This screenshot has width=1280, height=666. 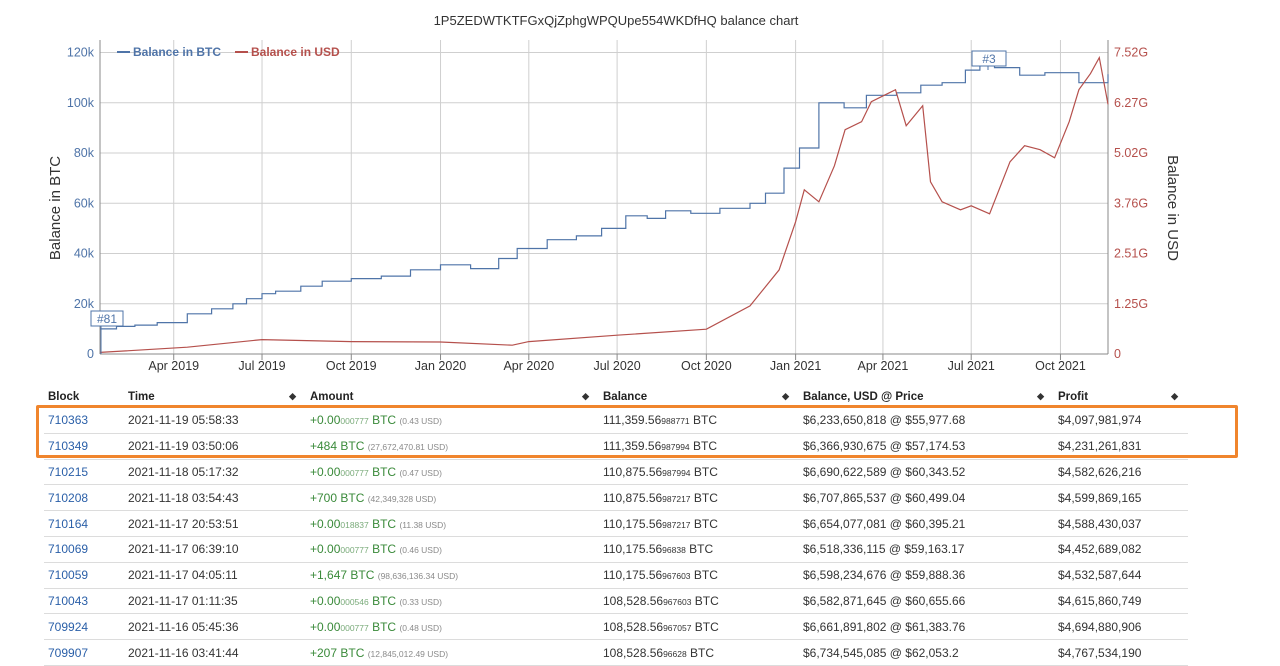 What do you see at coordinates (633, 575) in the screenshot?
I see `balance-value: 110,175.56` at bounding box center [633, 575].